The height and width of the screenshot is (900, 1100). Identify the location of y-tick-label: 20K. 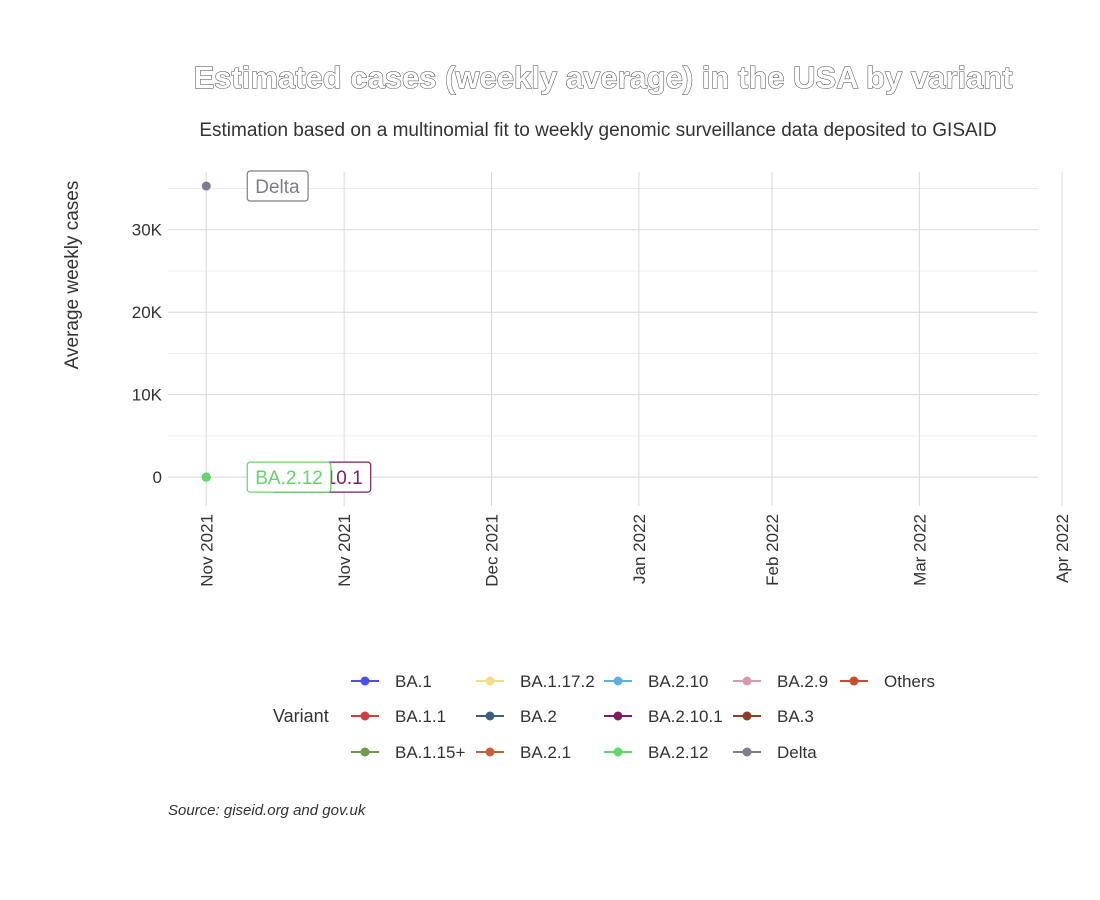
(147, 312).